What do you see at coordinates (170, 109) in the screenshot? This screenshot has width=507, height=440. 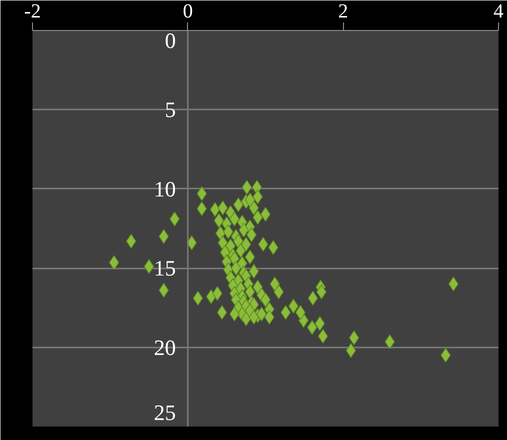 I see `y-tick-label: 5` at bounding box center [170, 109].